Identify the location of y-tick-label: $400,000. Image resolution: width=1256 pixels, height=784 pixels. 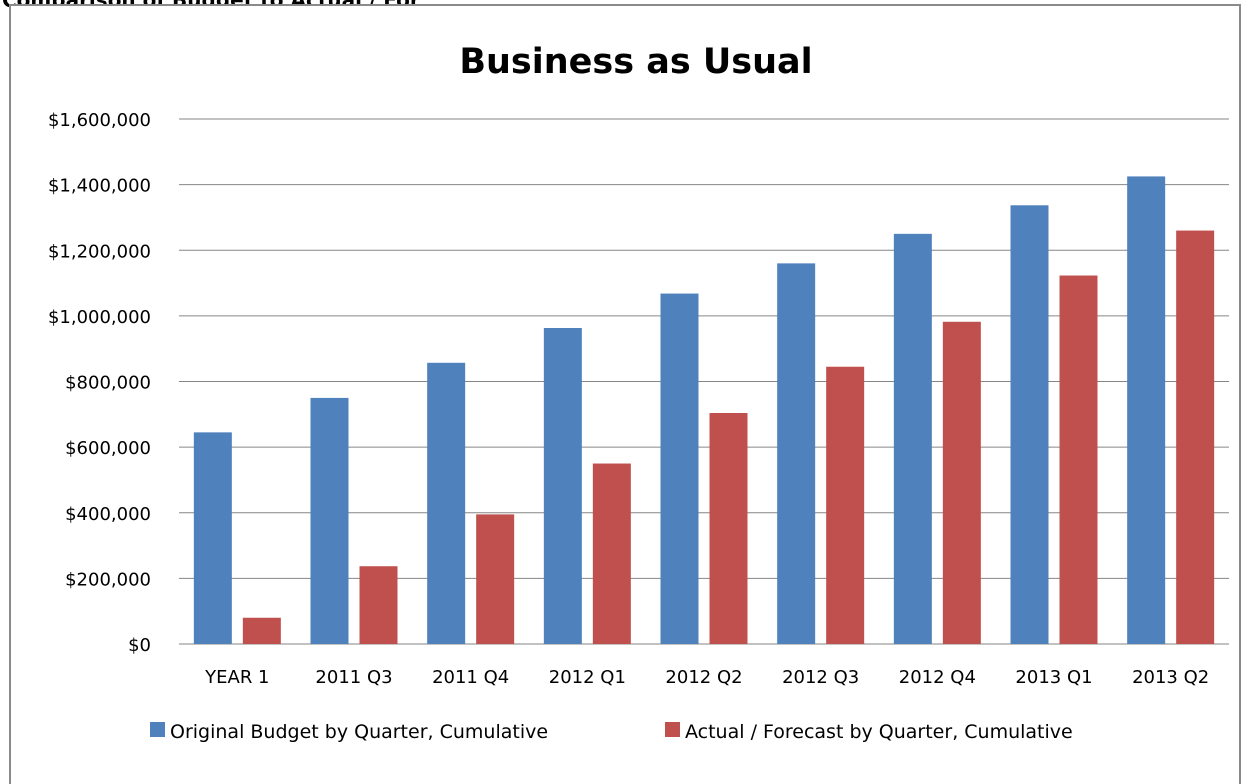
(108, 514).